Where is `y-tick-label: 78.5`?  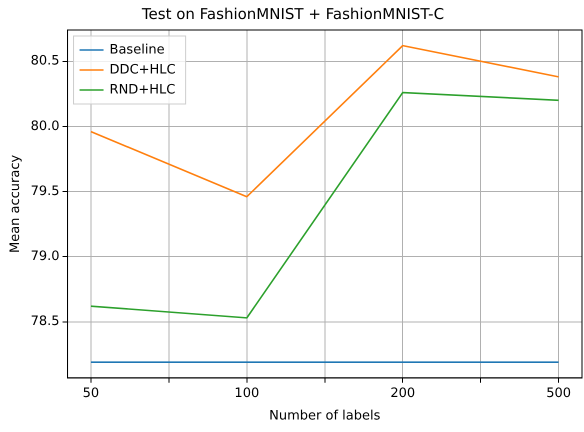
y-tick-label: 78.5 is located at coordinates (45, 322).